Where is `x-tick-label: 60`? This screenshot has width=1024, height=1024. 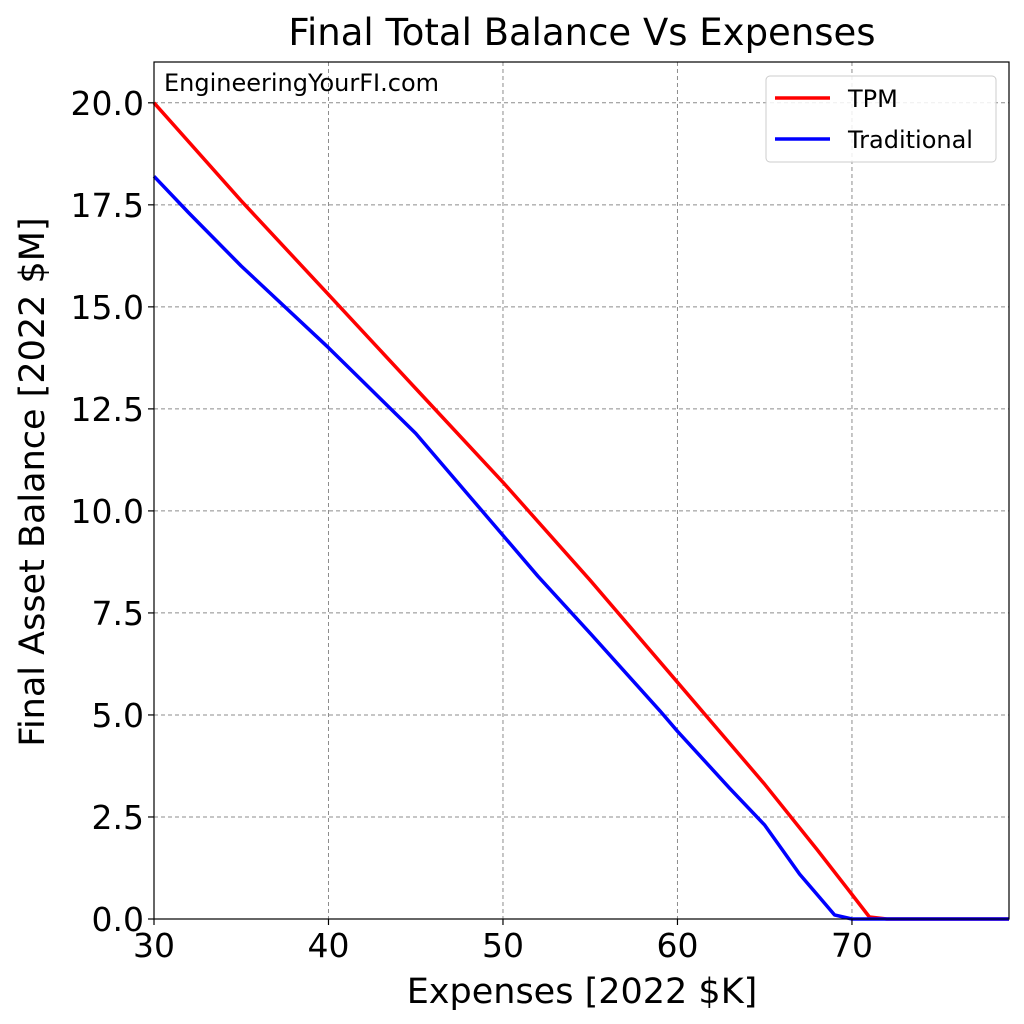
x-tick-label: 60 is located at coordinates (677, 945).